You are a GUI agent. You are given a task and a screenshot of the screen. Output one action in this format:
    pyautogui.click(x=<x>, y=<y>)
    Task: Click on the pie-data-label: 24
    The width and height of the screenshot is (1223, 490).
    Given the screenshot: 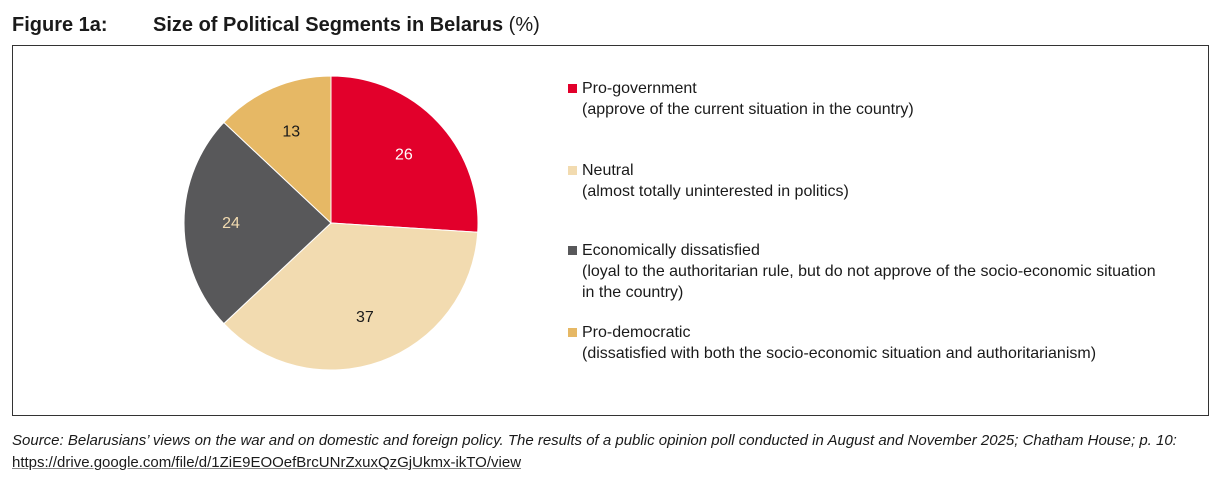 What is the action you would take?
    pyautogui.click(x=231, y=223)
    